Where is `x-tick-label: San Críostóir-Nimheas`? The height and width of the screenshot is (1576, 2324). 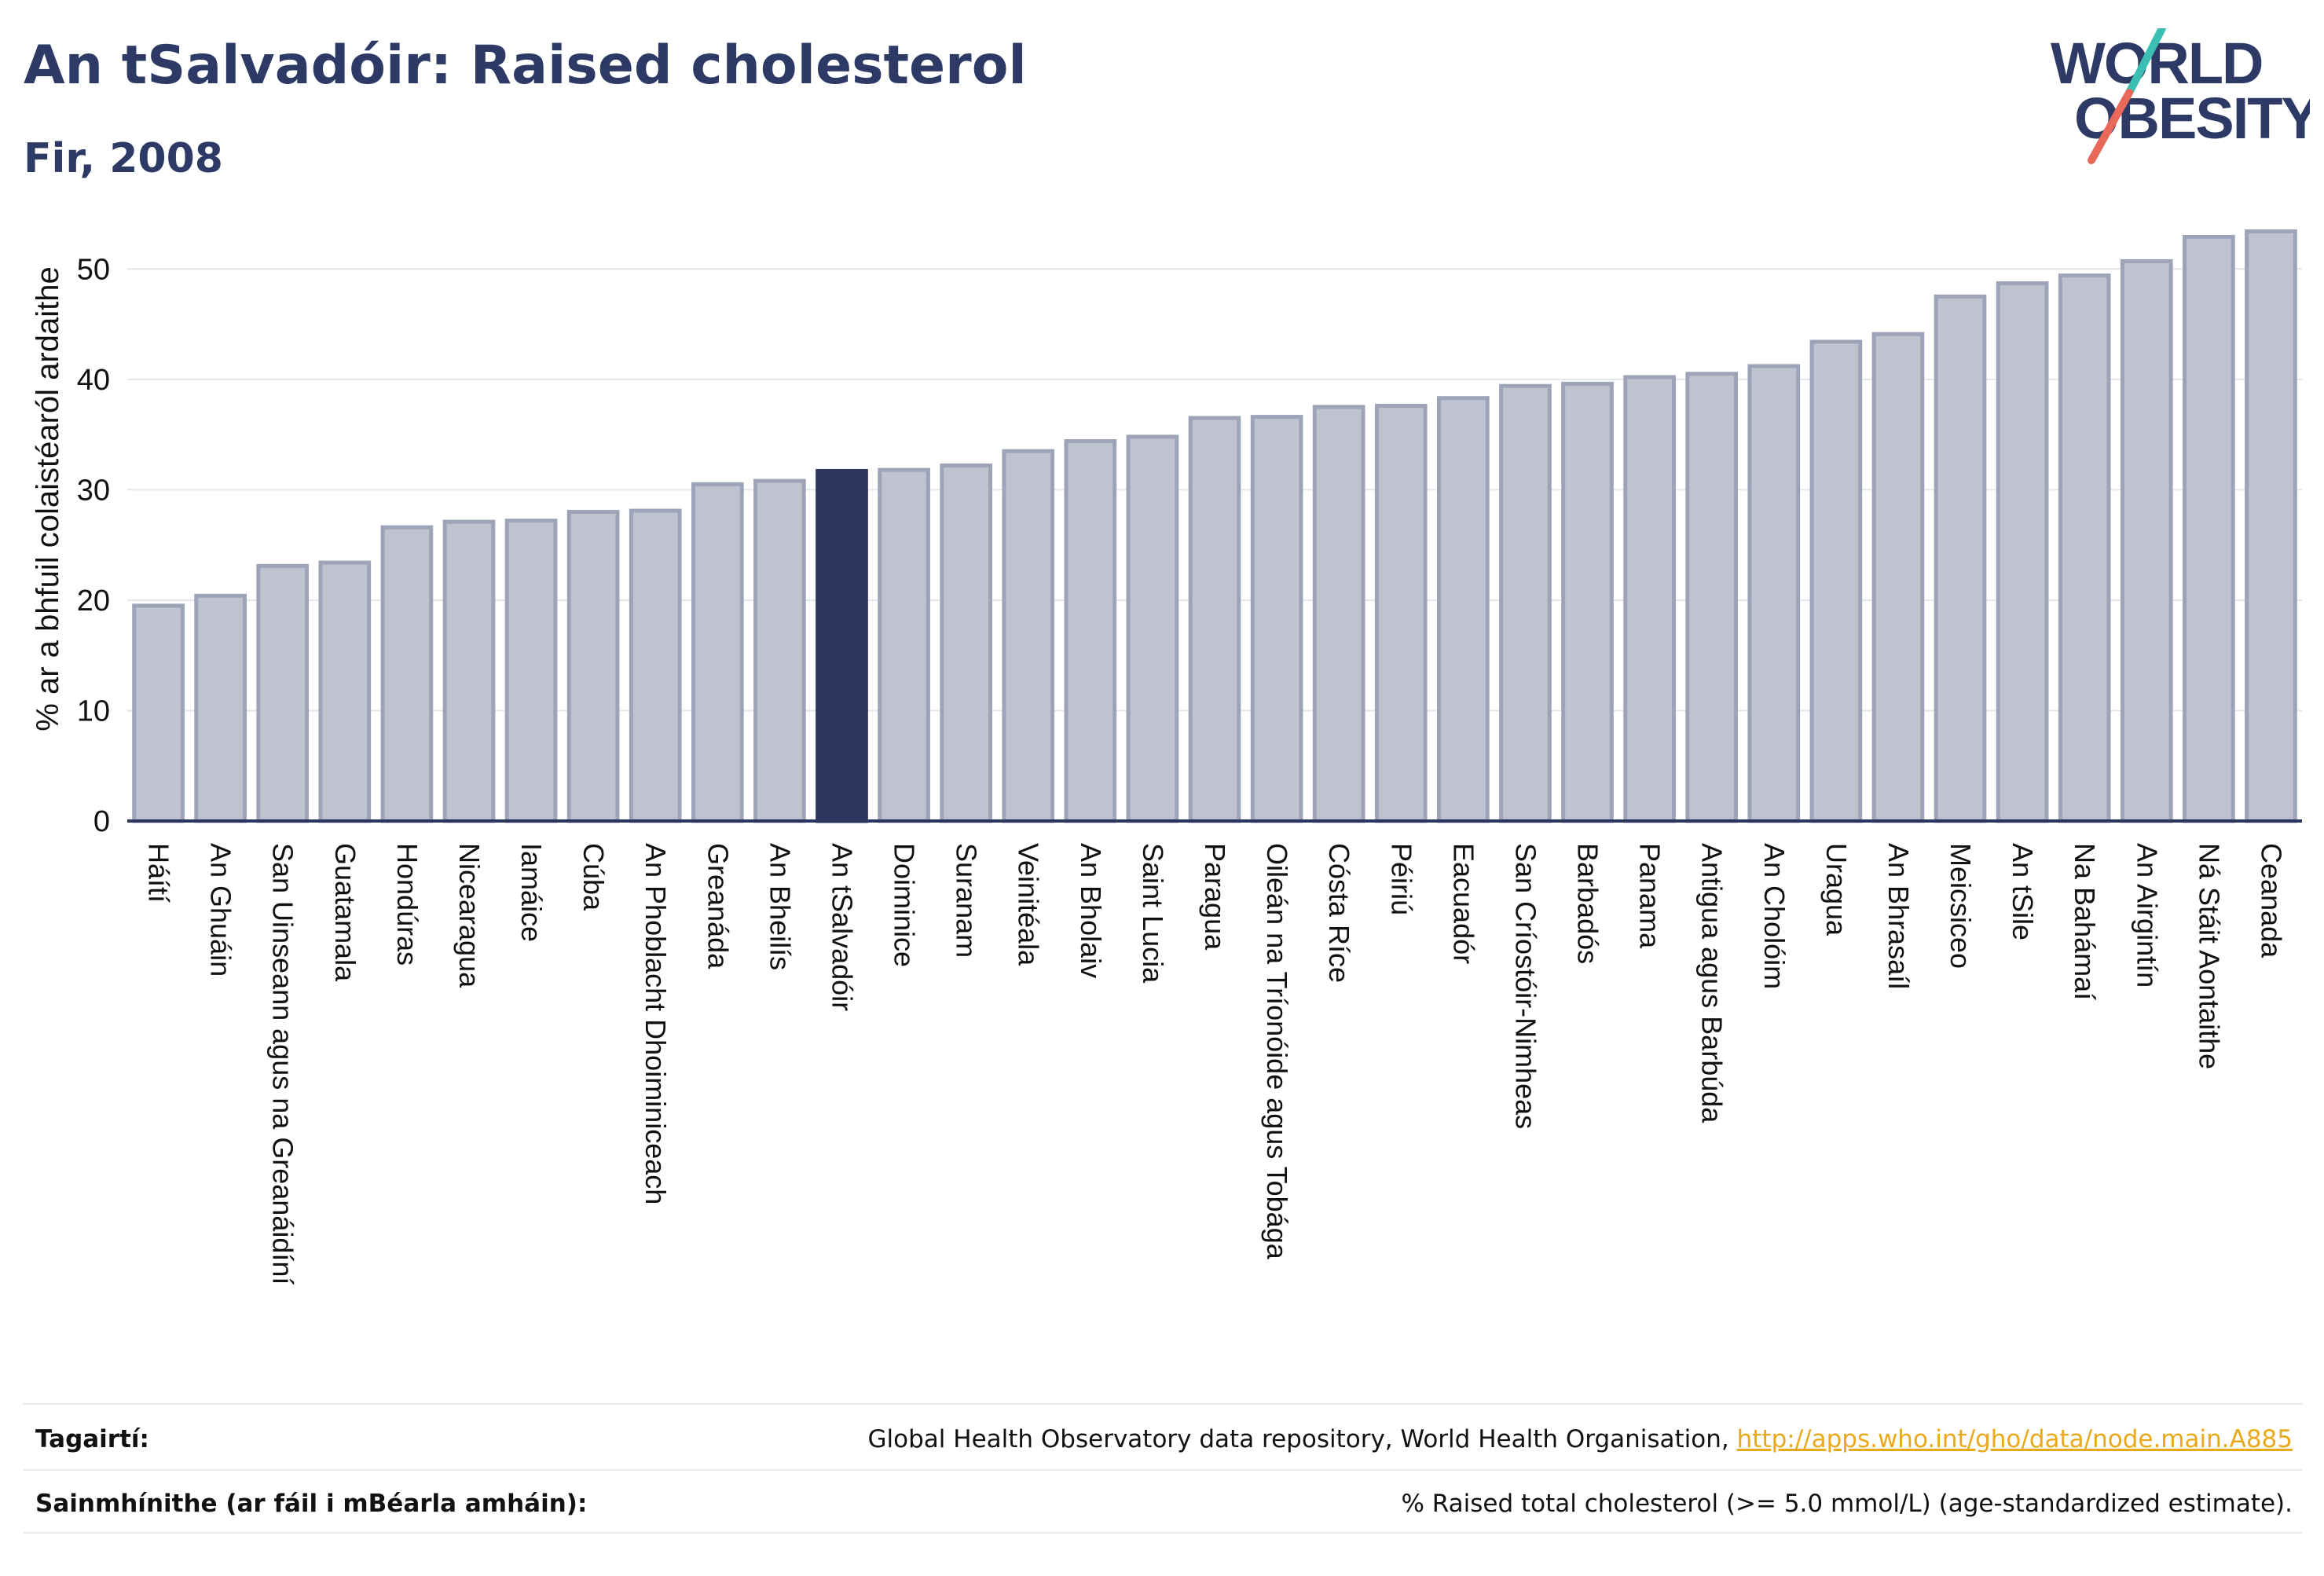 x-tick-label: San Críostóir-Nimheas is located at coordinates (1525, 986).